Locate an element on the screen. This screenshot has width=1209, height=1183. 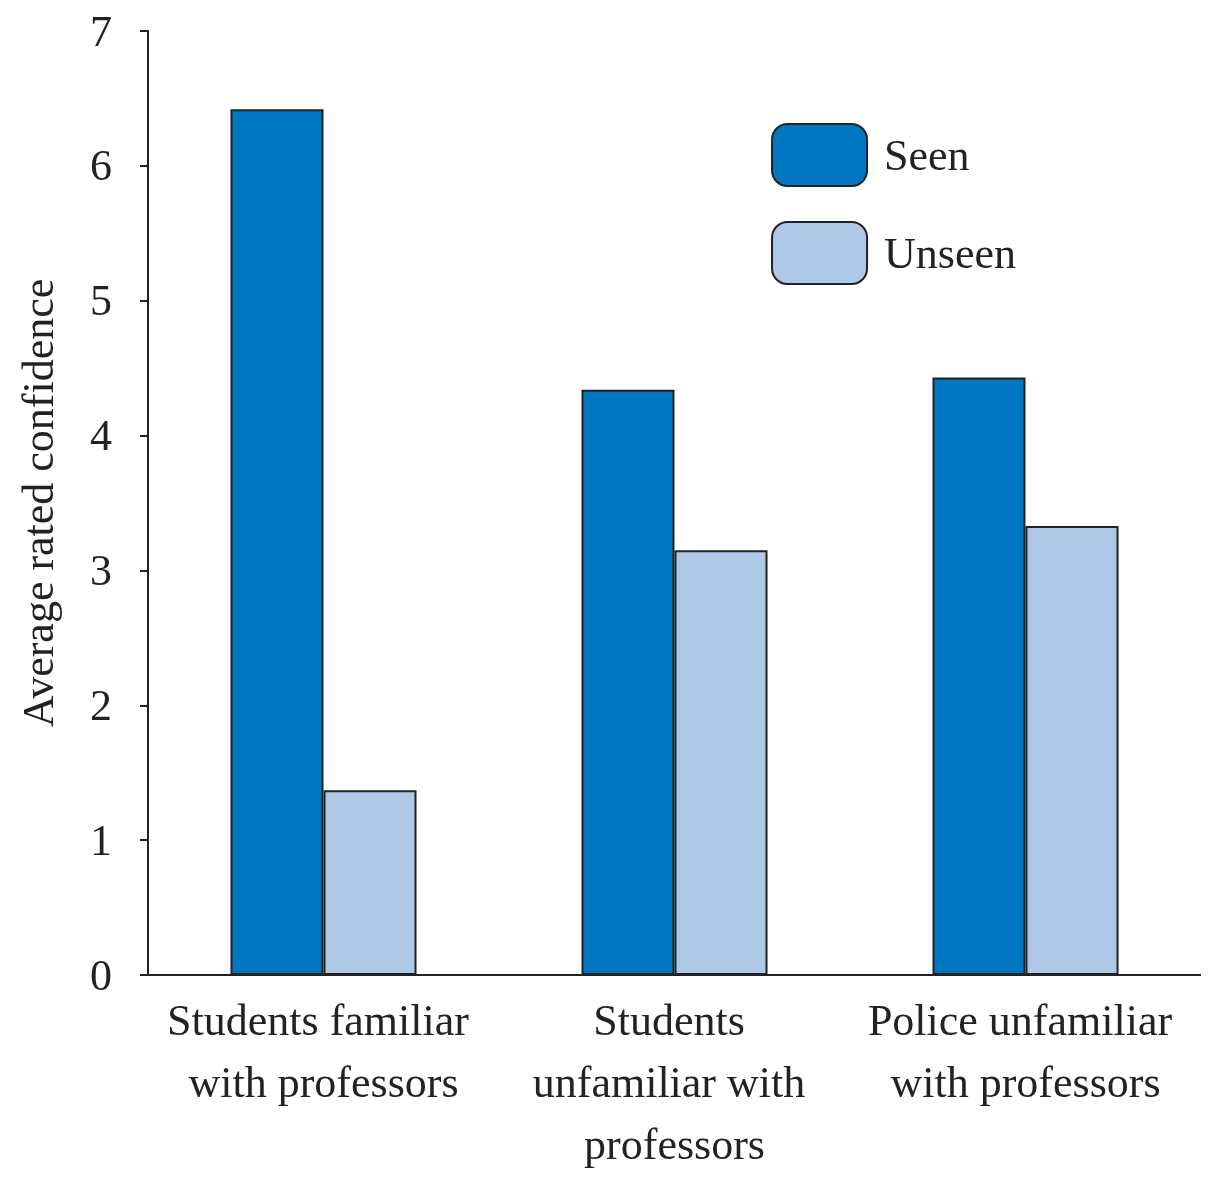
x-tick-label: Students unfamiliar with professors is located at coordinates (674, 1082).